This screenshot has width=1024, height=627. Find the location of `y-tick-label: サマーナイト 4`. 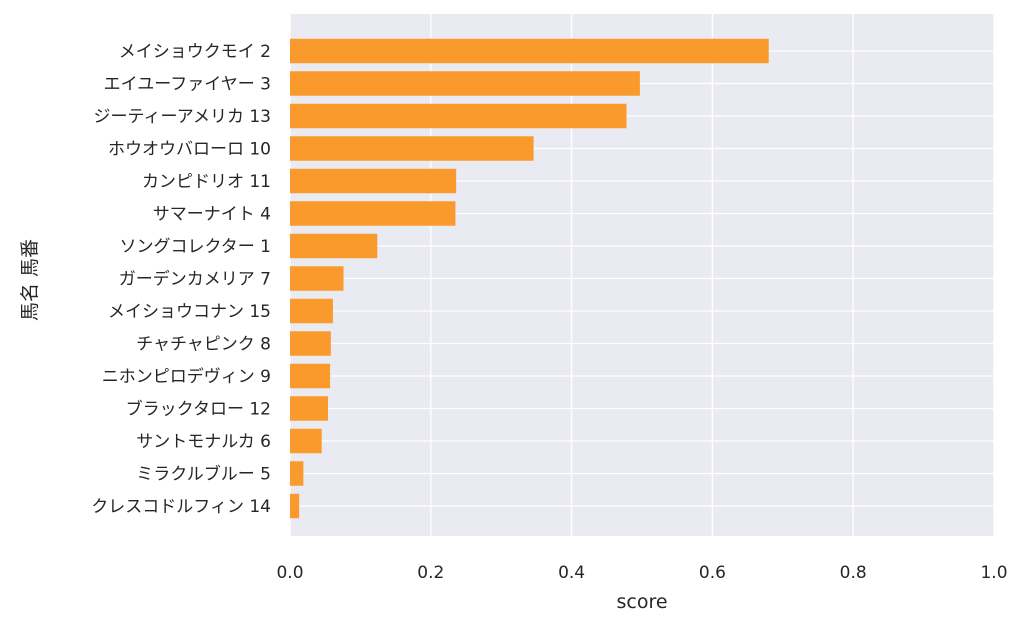

y-tick-label: サマーナイト 4 is located at coordinates (212, 215).